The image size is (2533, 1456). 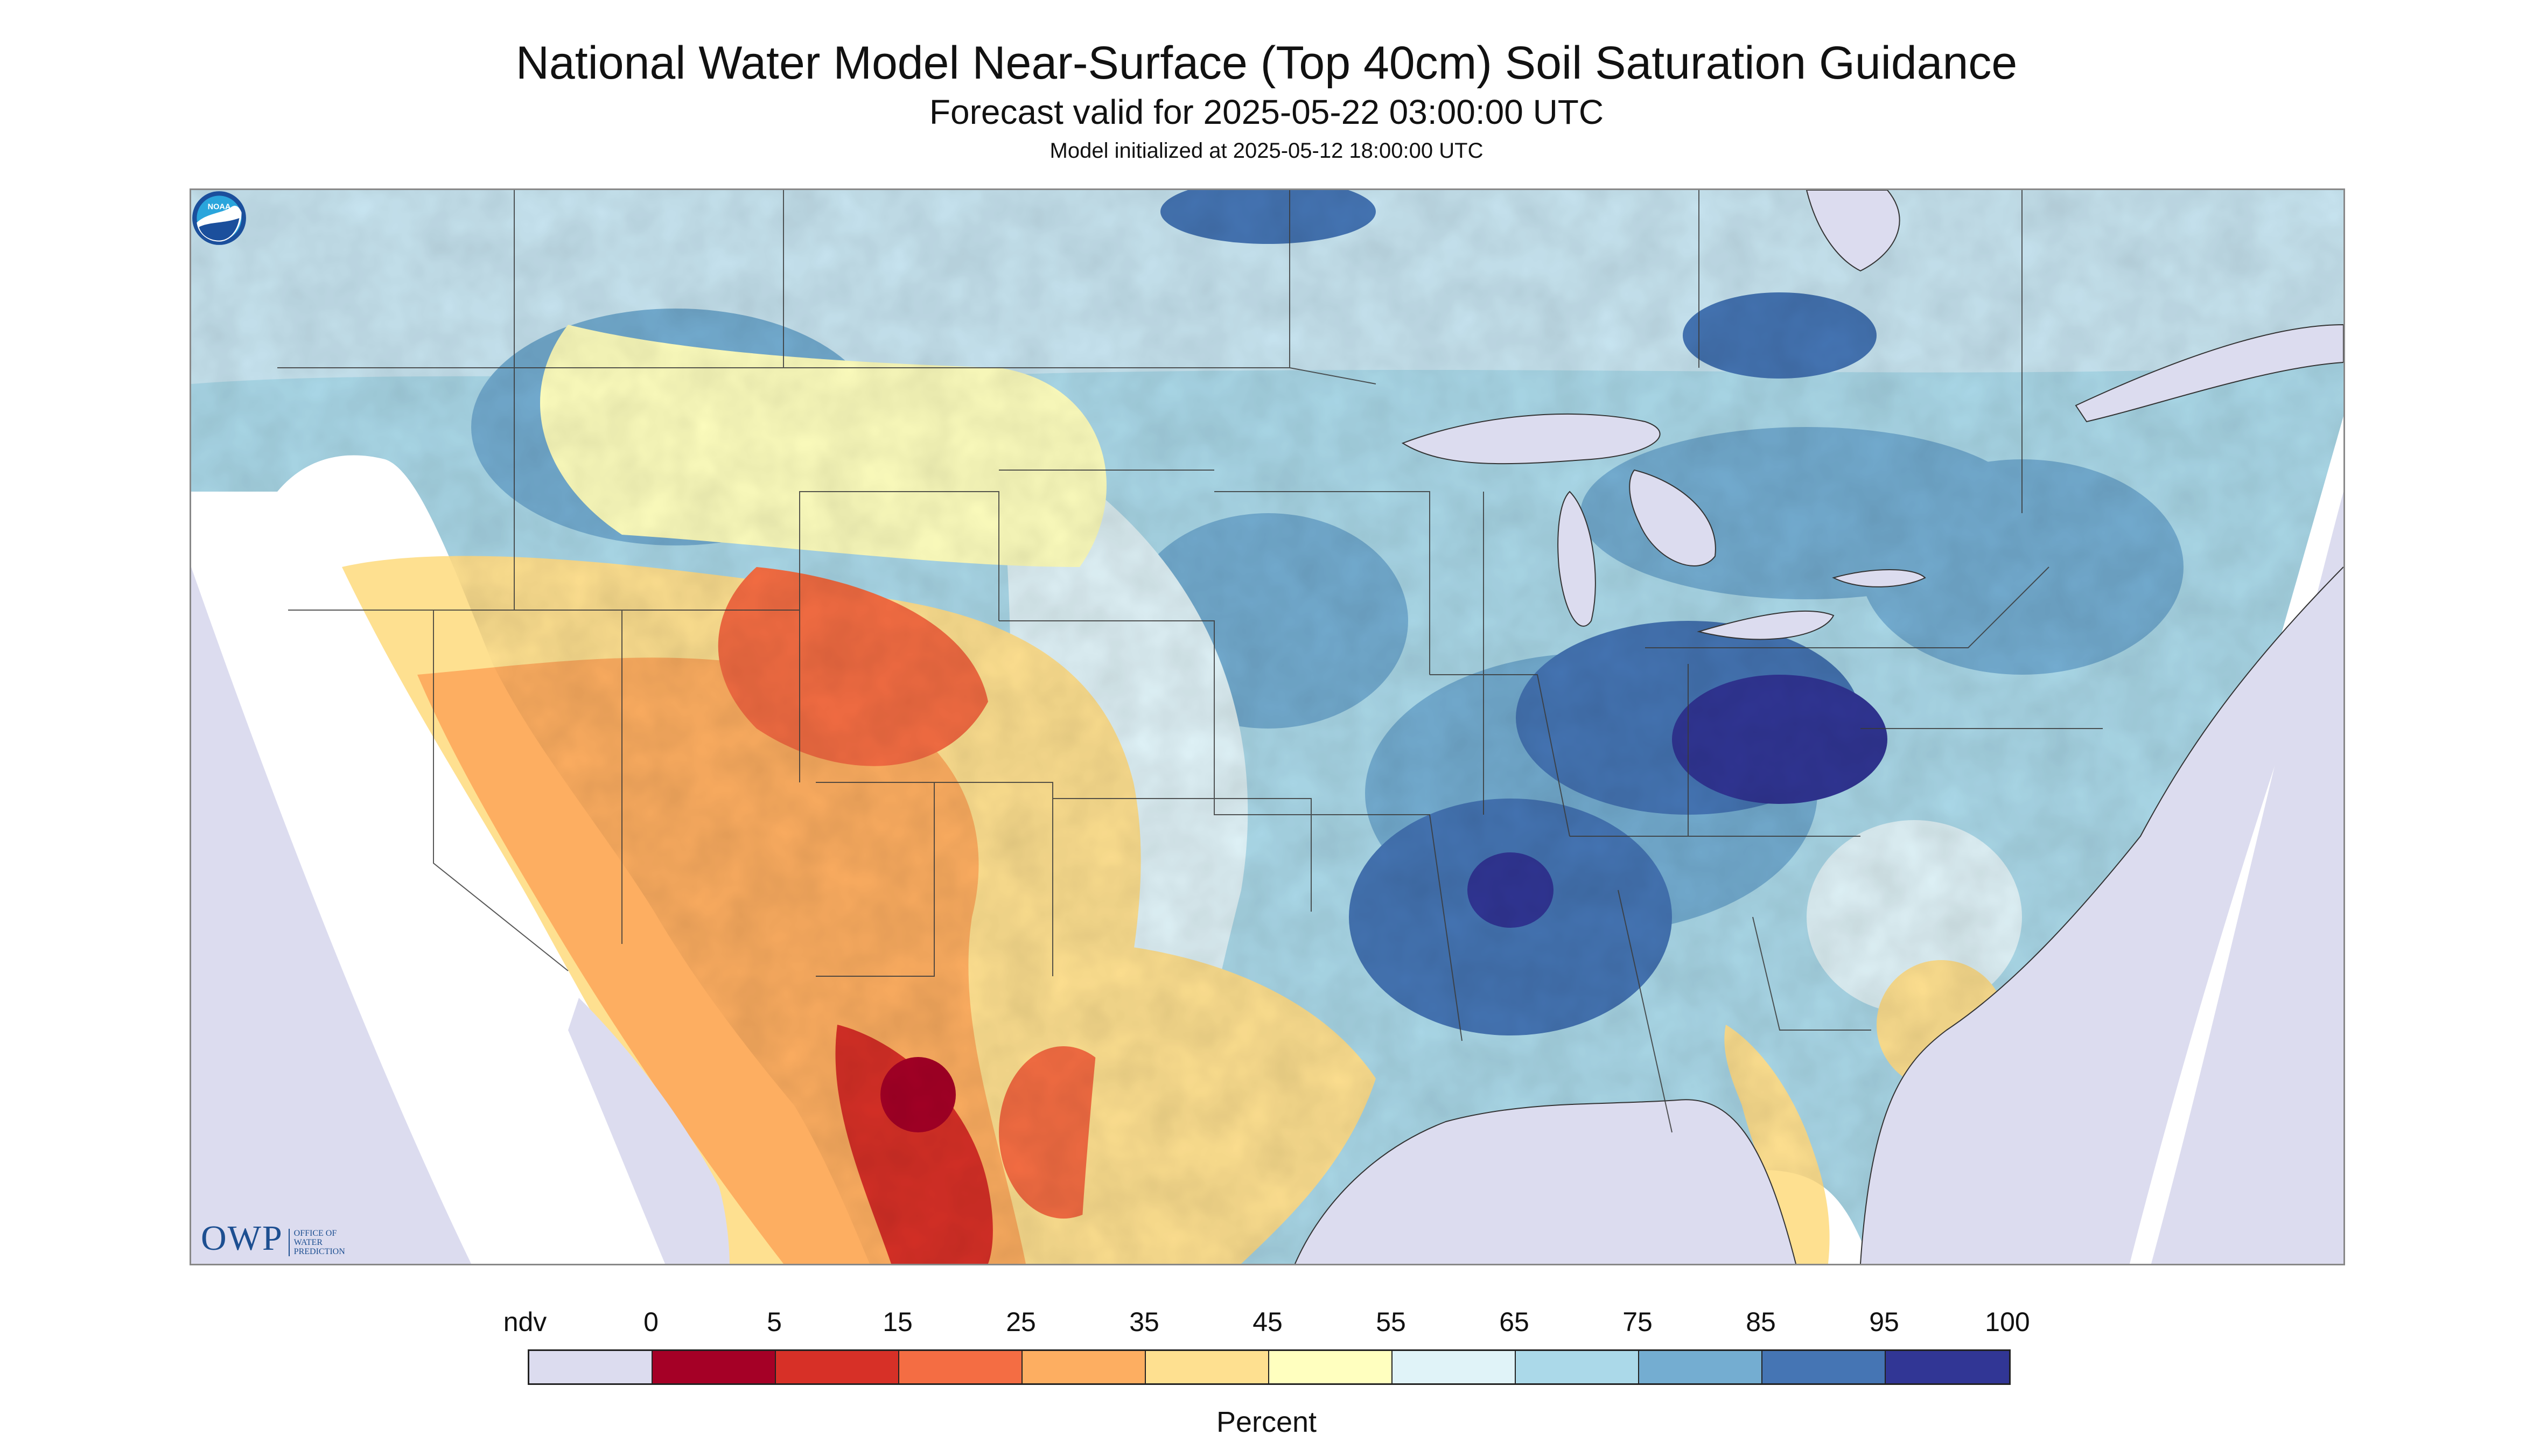 I want to click on legend-tick: 15, so click(x=898, y=1322).